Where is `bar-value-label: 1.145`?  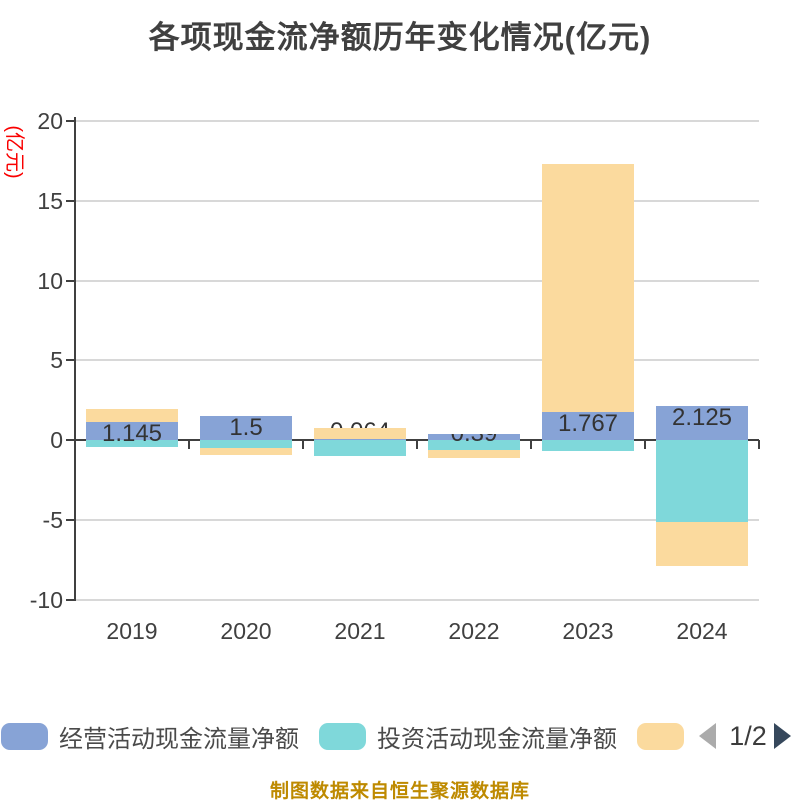 bar-value-label: 1.145 is located at coordinates (132, 433).